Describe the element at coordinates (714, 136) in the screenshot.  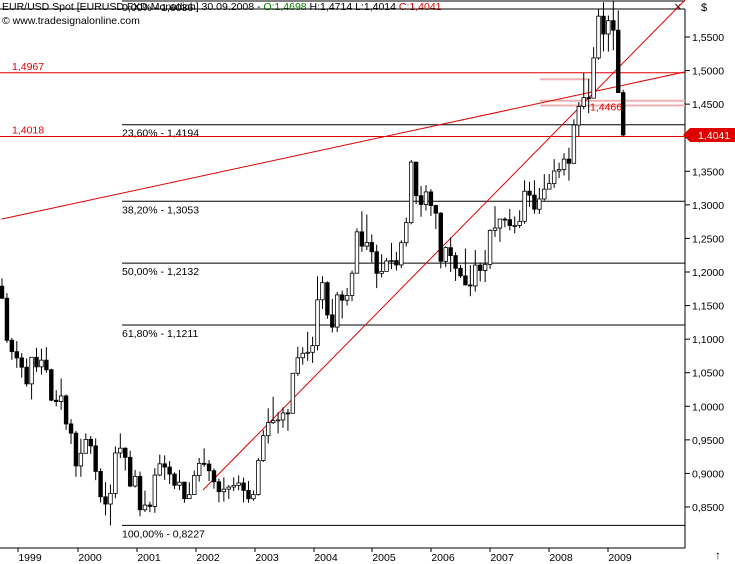
I see `price-tag-label: 1,4041` at that location.